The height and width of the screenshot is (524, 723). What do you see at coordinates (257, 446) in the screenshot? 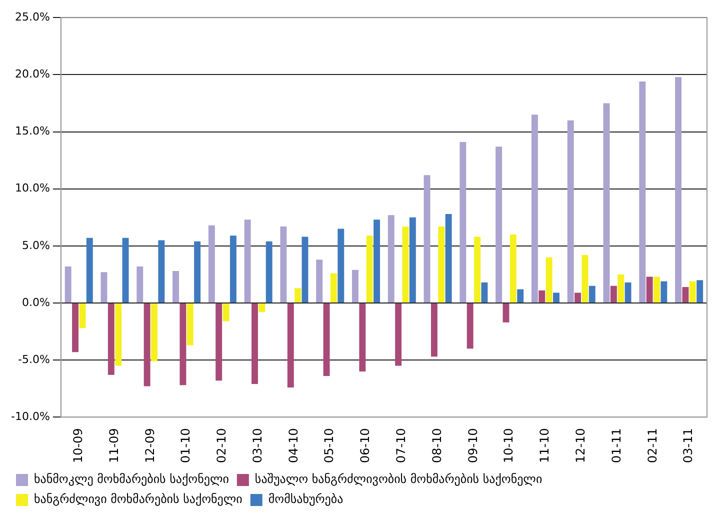
I see `x-tick-label: 03-10` at bounding box center [257, 446].